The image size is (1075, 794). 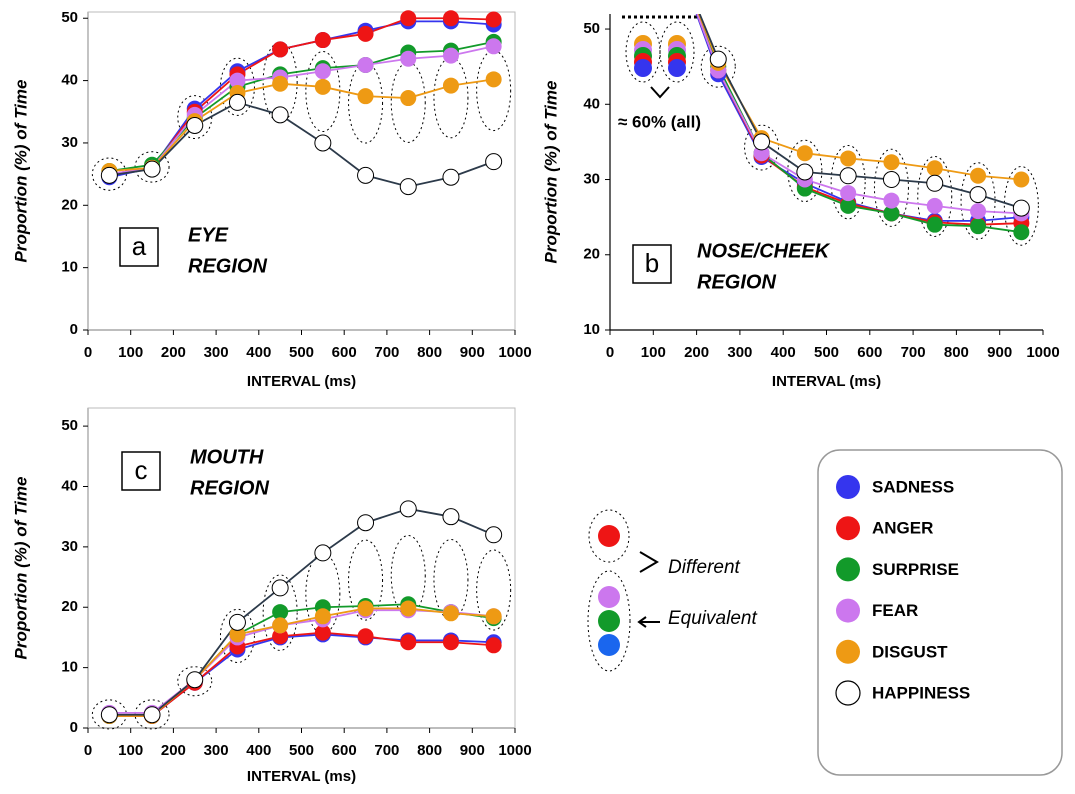 What do you see at coordinates (216, 750) in the screenshot?
I see `x-tick-label: 300` at bounding box center [216, 750].